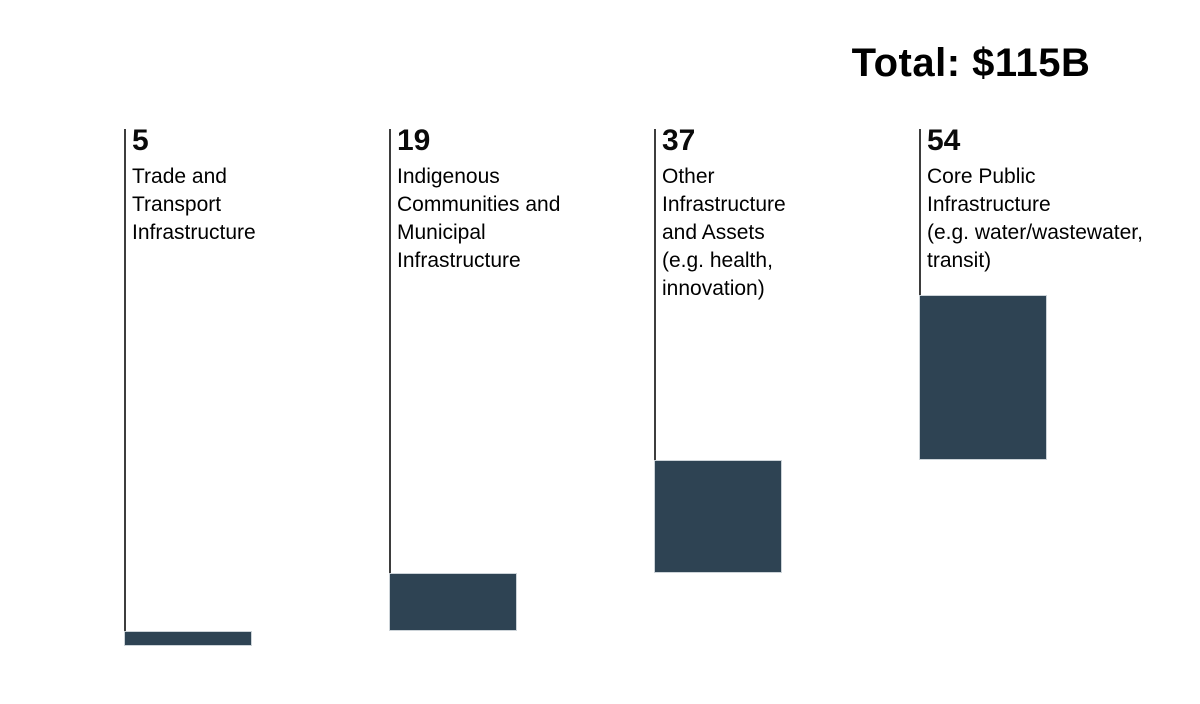 This screenshot has height=704, width=1200. I want to click on segment-label: Trade and Transport Infrastructure, so click(194, 204).